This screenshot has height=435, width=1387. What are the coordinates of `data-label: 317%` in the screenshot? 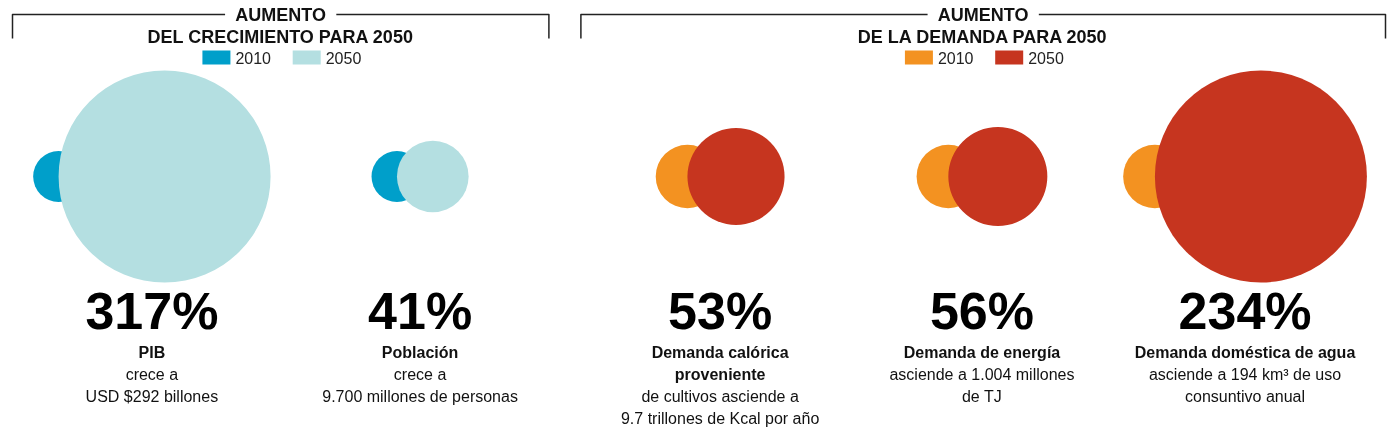 It's located at (152, 310).